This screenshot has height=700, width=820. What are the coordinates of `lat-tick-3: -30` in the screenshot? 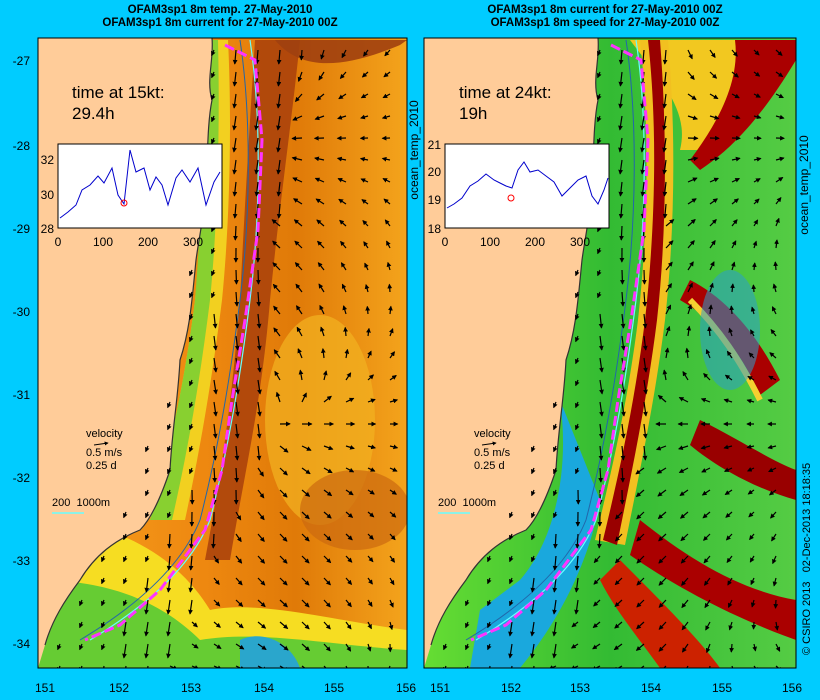 It's located at (22, 312).